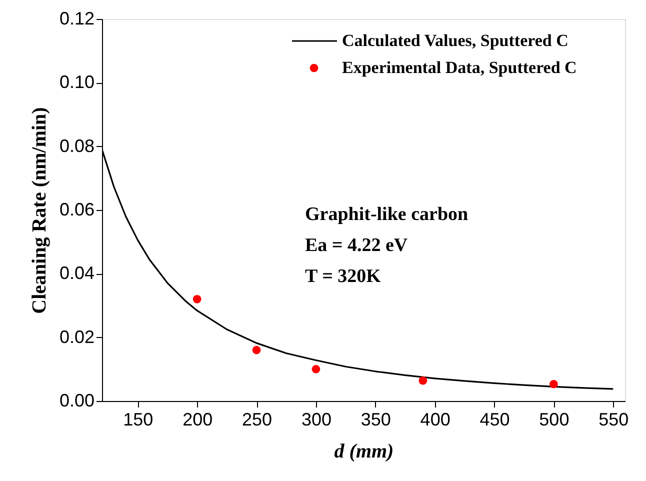 The height and width of the screenshot is (481, 646). I want to click on x-tick-label: 450, so click(495, 420).